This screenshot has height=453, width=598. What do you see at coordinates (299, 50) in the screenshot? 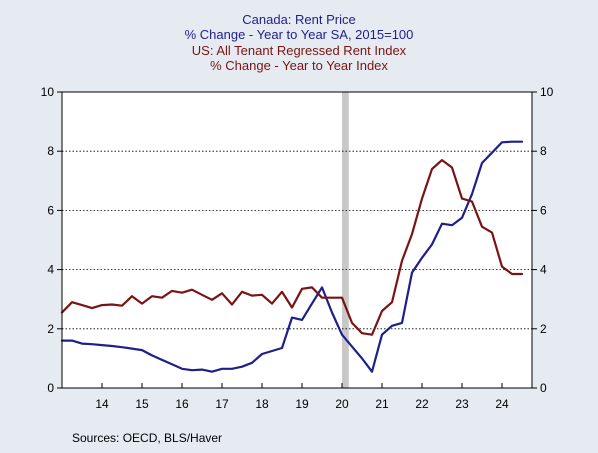
I see `title-us: US: All Tenant Regressed Rent Index` at bounding box center [299, 50].